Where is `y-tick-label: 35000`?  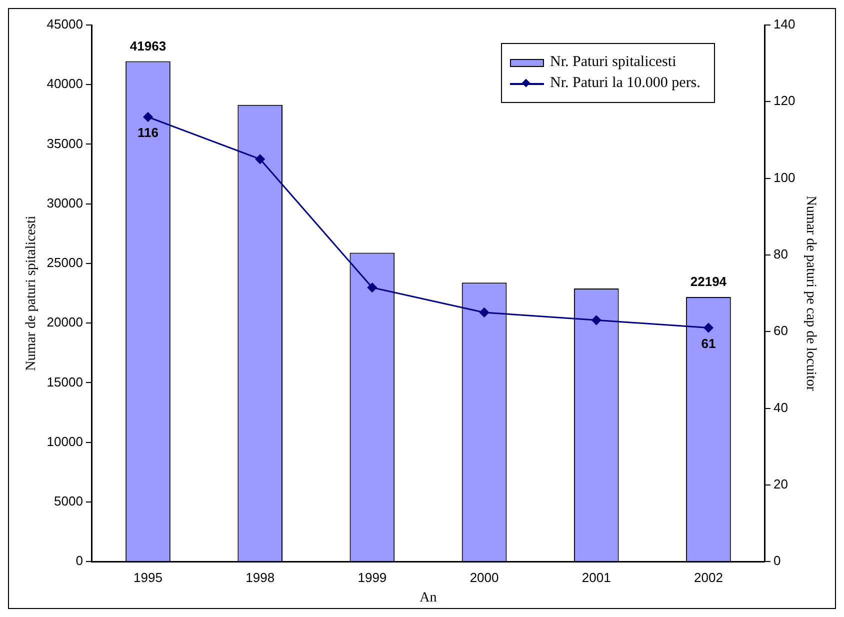 y-tick-label: 35000 is located at coordinates (64, 143).